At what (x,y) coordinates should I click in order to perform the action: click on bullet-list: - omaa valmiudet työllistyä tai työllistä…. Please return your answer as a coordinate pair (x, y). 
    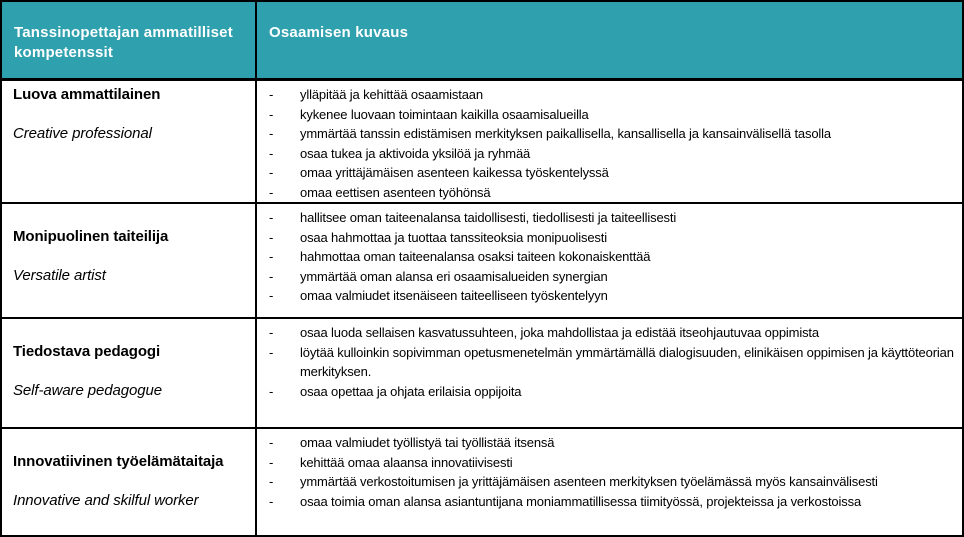
    Looking at the image, I should click on (608, 472).